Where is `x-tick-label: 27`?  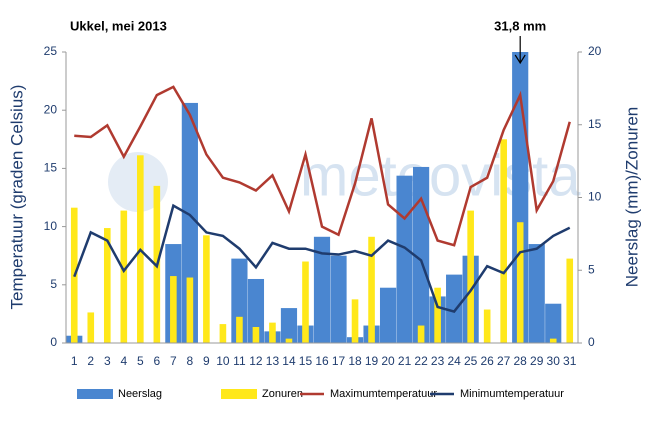
x-tick-label: 27 is located at coordinates (504, 361).